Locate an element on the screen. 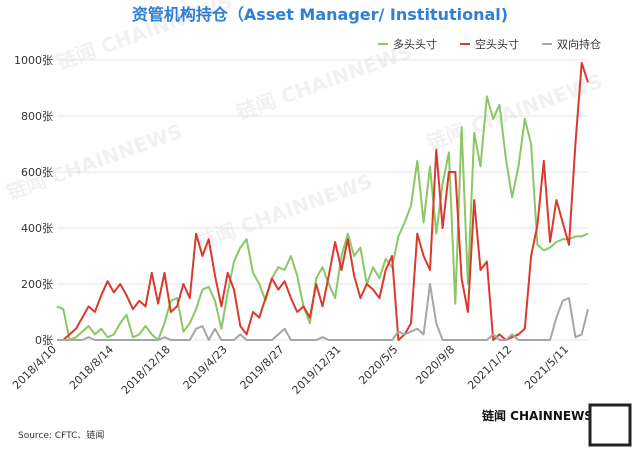  logo: 链闻 CHAINNEWS is located at coordinates (537, 415).